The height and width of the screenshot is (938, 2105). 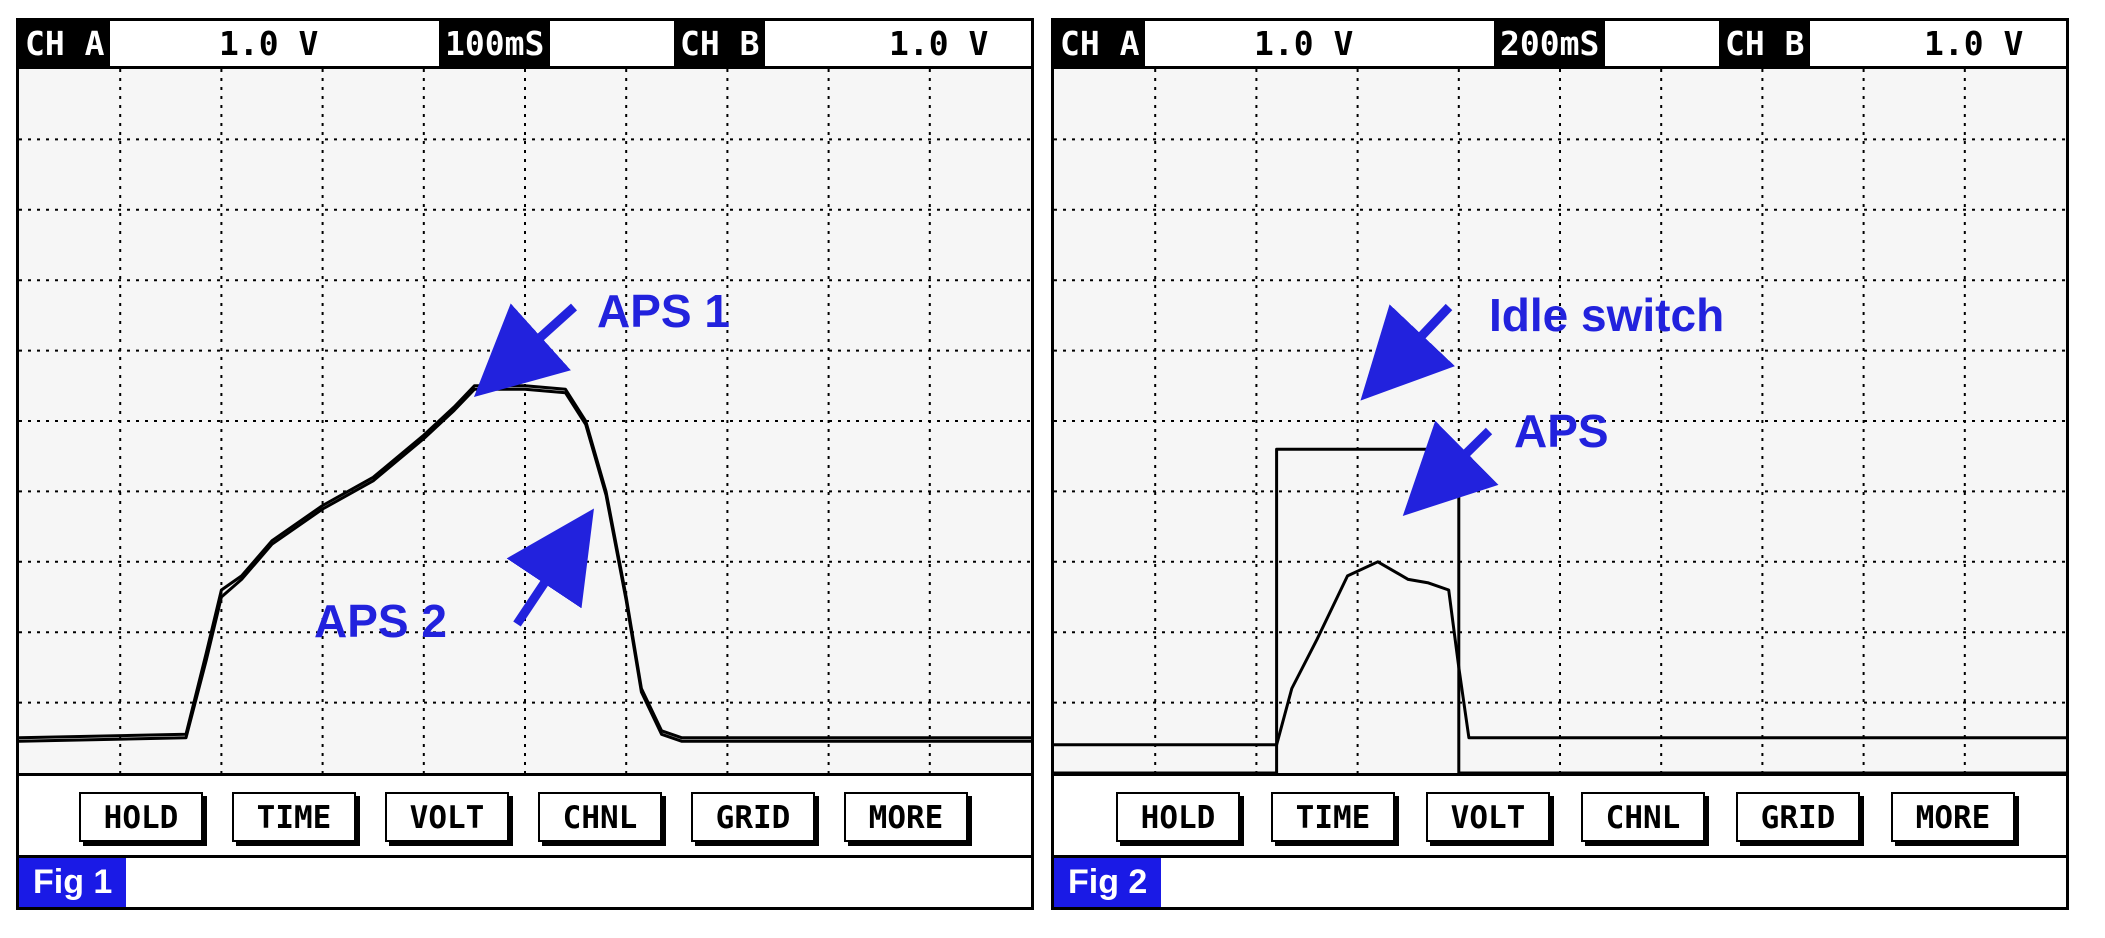 I want to click on annotation-label-aps: APS, so click(x=1561, y=431).